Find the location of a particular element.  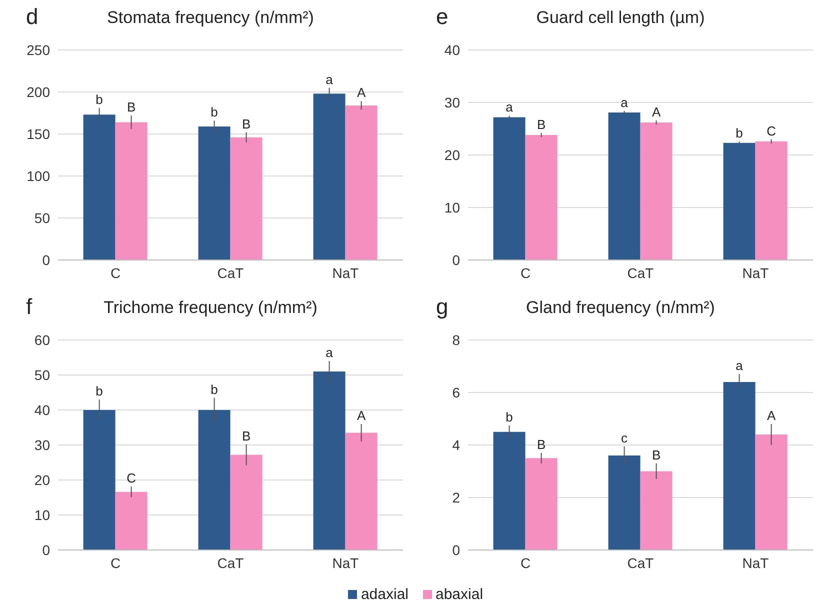

text: e is located at coordinates (442, 17).